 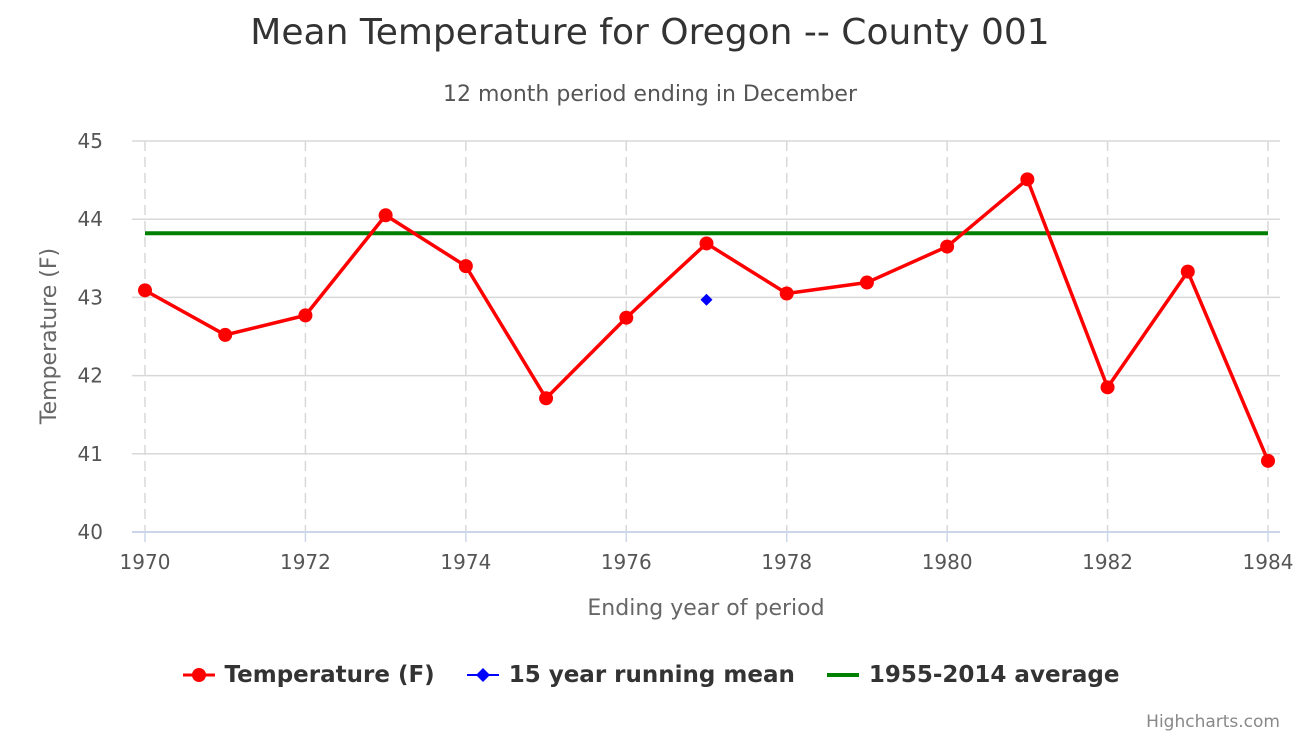 What do you see at coordinates (842, 675) in the screenshot?
I see `legend-green-line-icon` at bounding box center [842, 675].